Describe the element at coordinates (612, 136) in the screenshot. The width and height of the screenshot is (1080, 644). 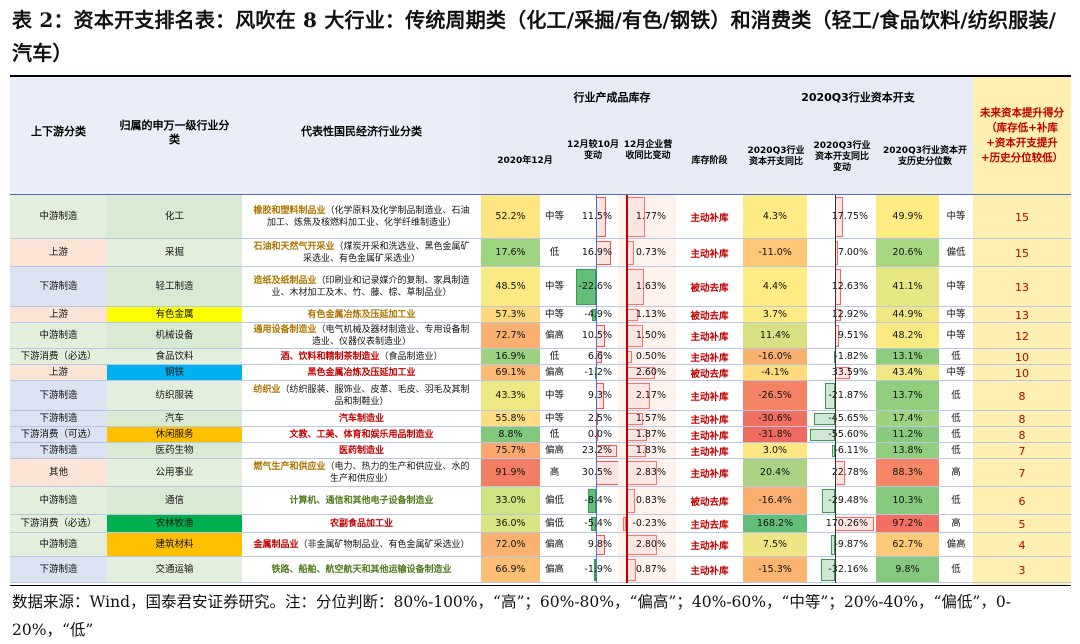
I see `inventory-header-band` at that location.